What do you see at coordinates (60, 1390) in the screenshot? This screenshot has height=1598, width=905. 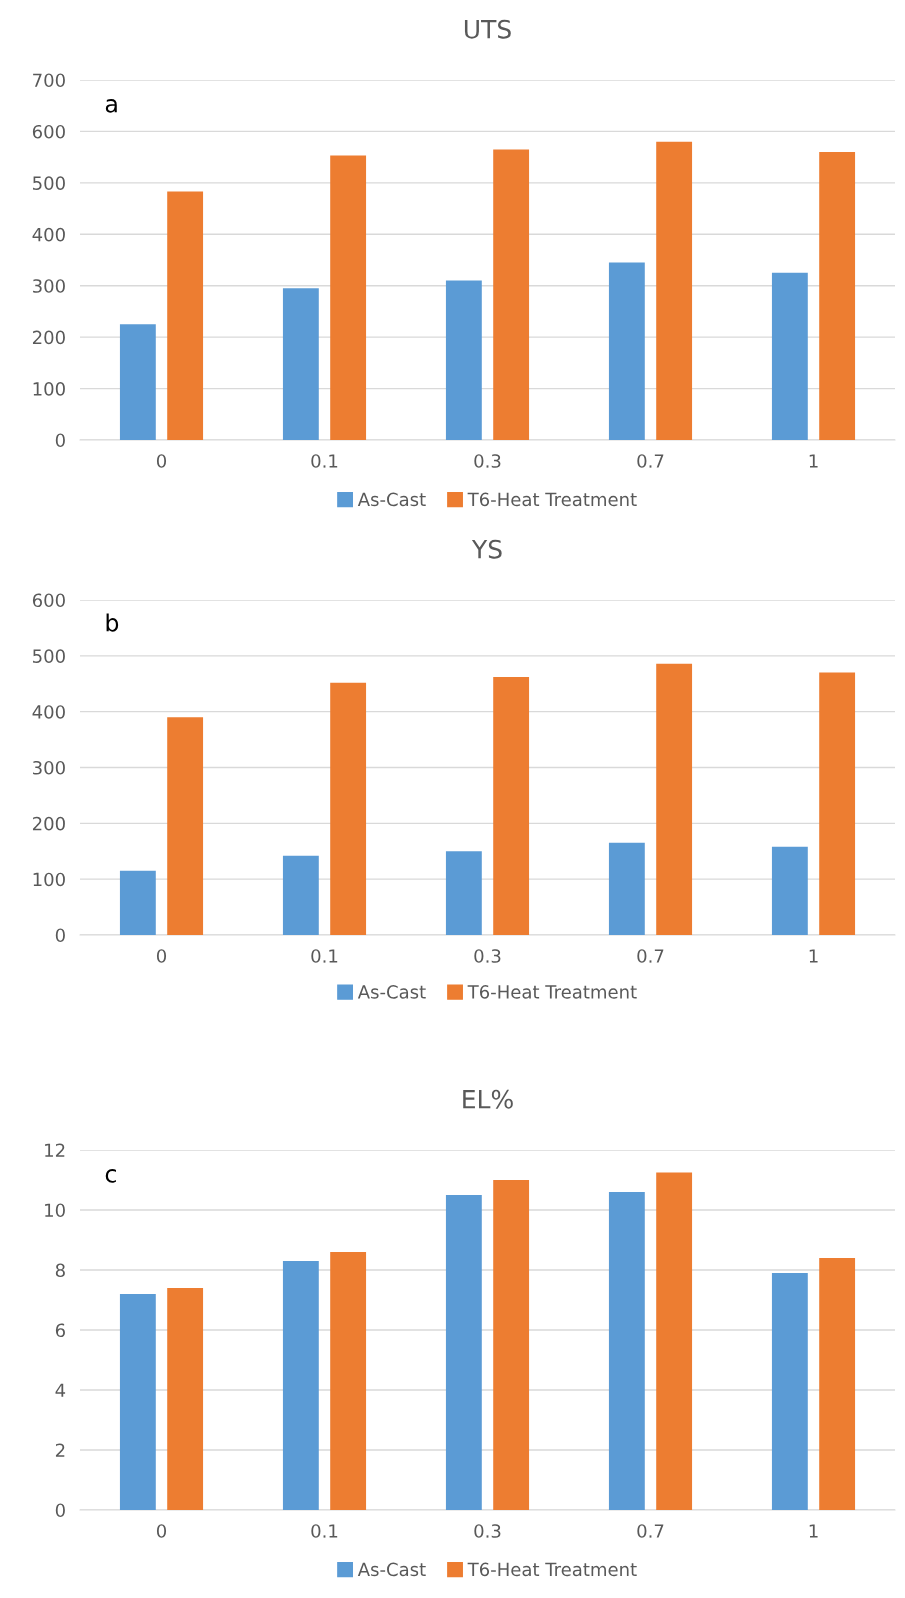 I see `y-tick-label: 4` at bounding box center [60, 1390].